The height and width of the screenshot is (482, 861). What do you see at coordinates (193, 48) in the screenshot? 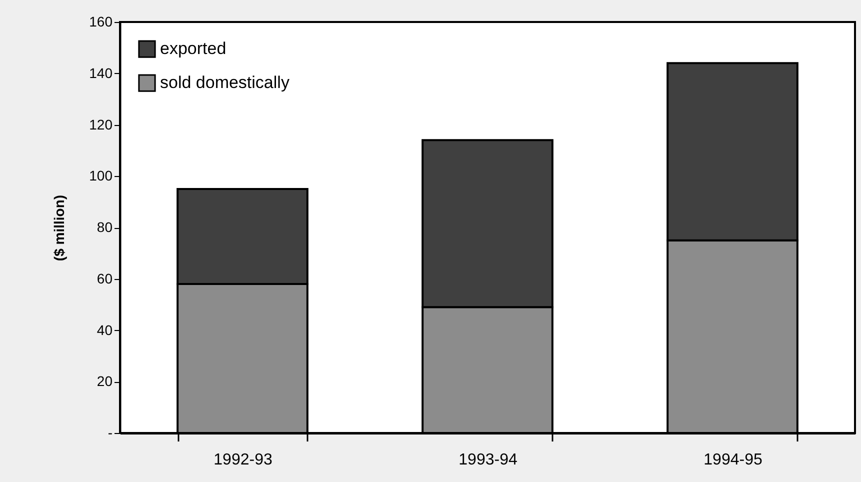
I see `legend-label: exported` at bounding box center [193, 48].